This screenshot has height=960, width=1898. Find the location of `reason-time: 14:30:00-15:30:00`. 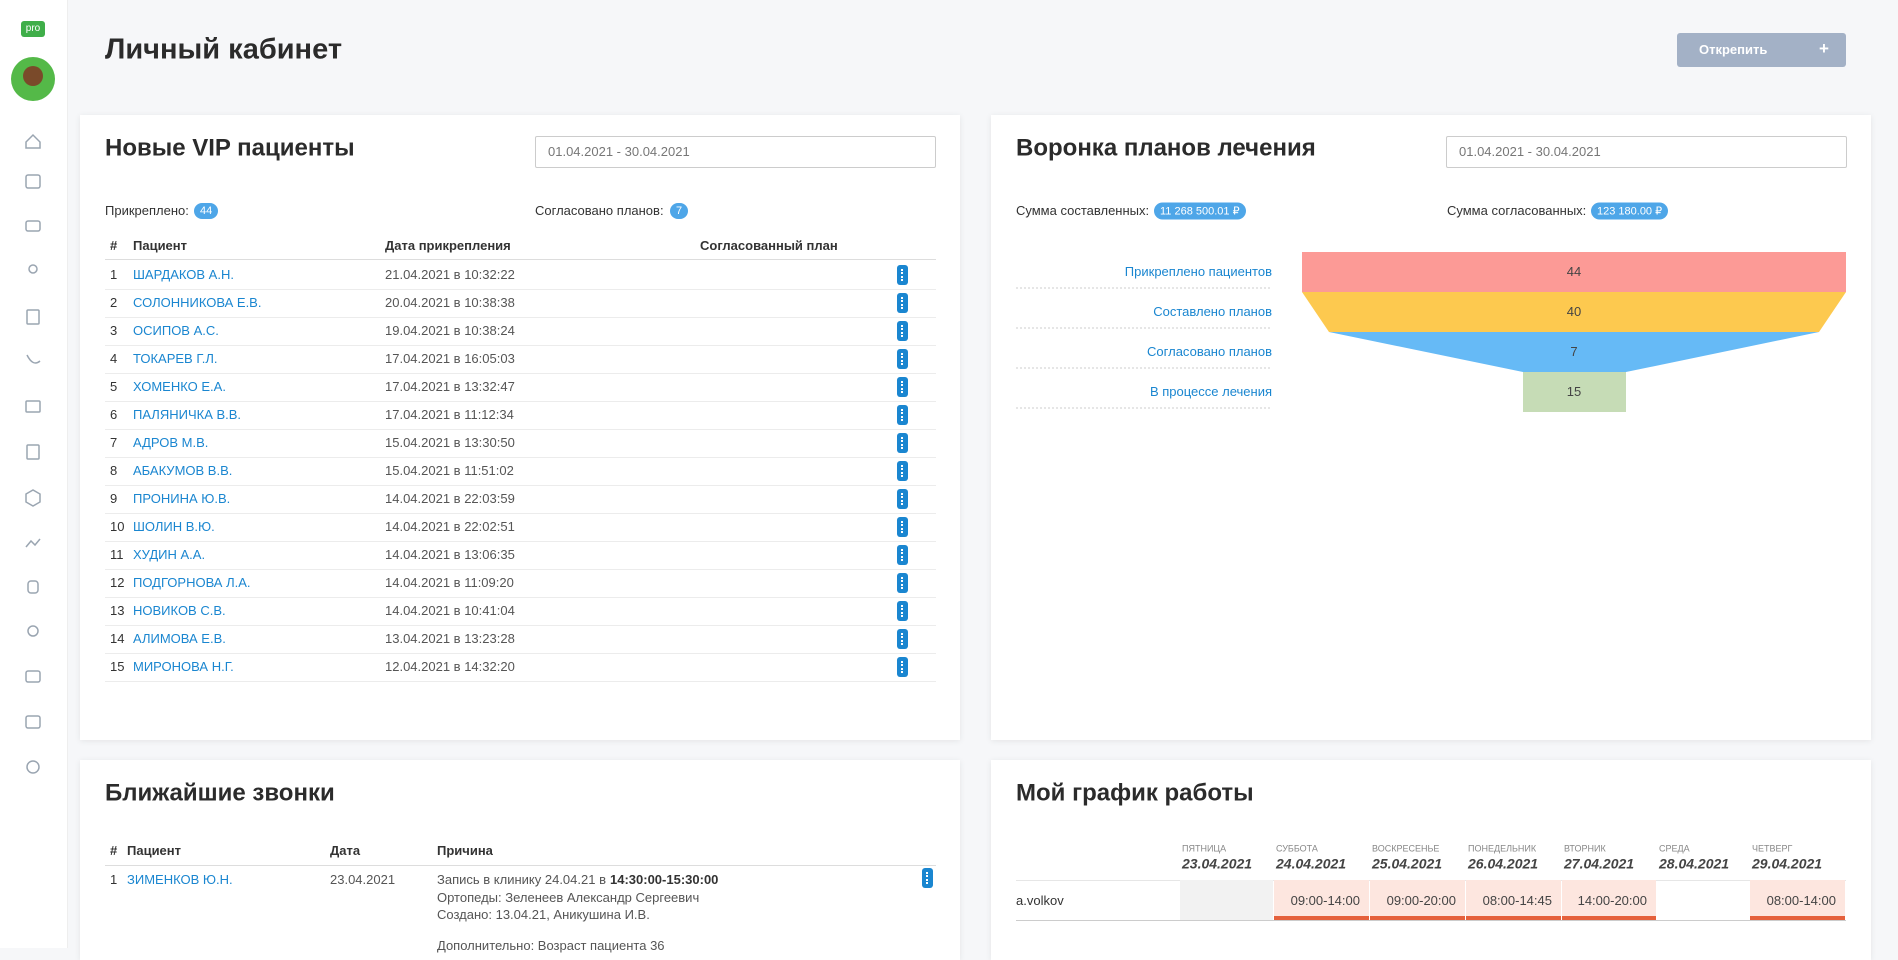

reason-time: 14:30:00-15:30:00 is located at coordinates (664, 880).